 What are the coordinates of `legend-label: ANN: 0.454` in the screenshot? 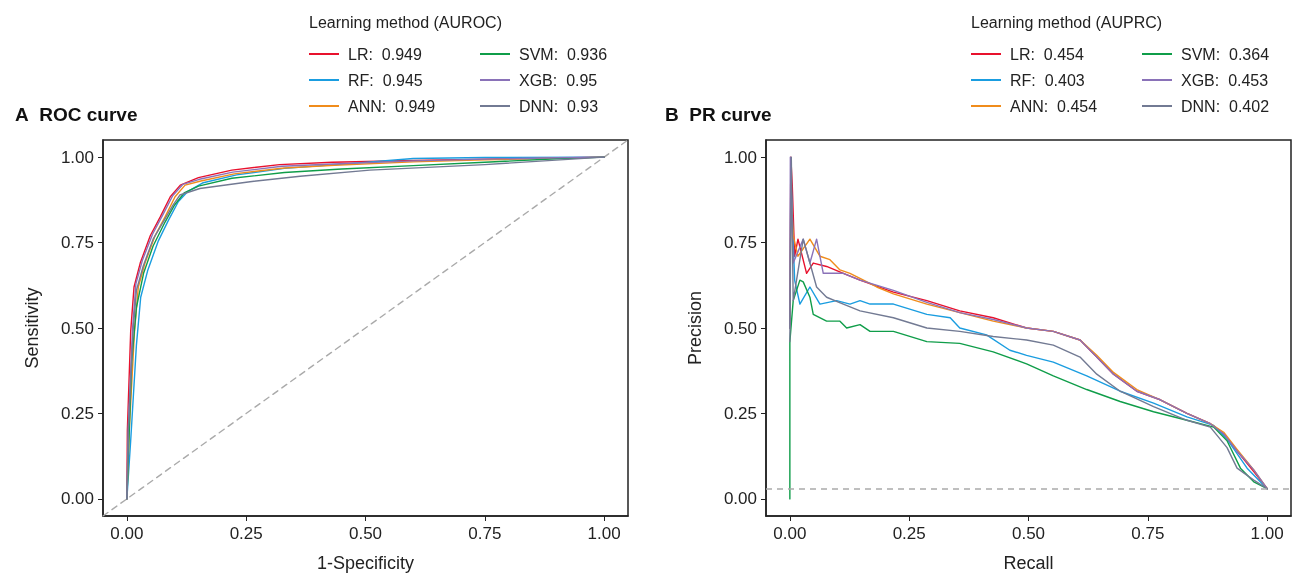 It's located at (1054, 106).